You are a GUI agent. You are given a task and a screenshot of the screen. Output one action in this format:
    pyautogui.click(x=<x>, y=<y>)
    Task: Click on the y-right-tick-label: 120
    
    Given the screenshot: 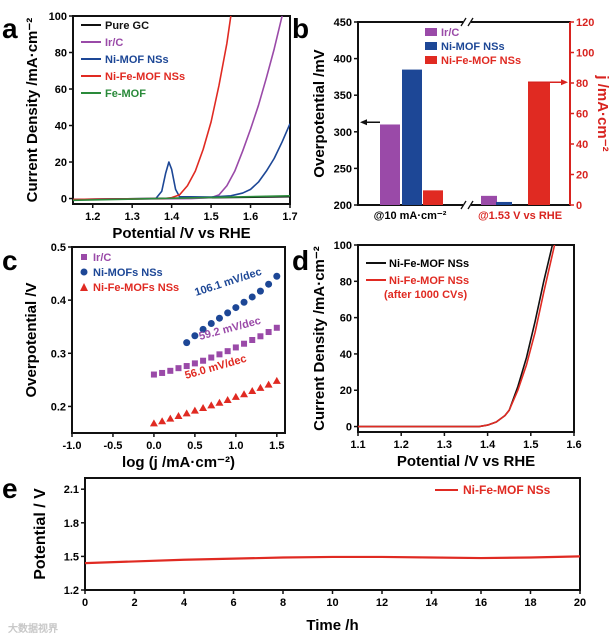 What is the action you would take?
    pyautogui.click(x=585, y=23)
    